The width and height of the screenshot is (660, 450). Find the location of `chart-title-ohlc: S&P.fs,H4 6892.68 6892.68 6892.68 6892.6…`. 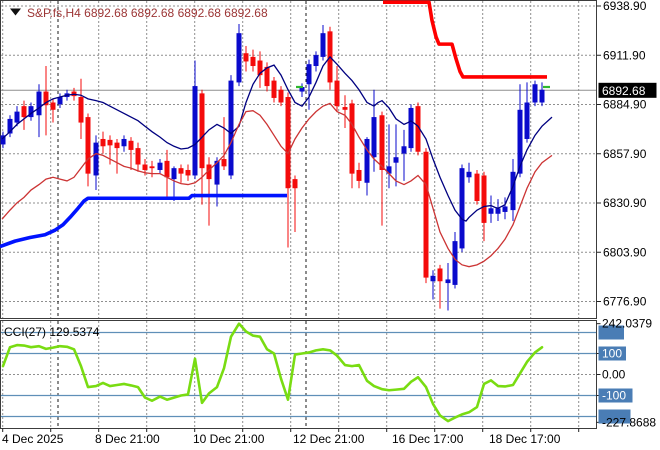

chart-title-ohlc: S&P.fs,H4 6892.68 6892.68 6892.68 6892.6… is located at coordinates (147, 13).